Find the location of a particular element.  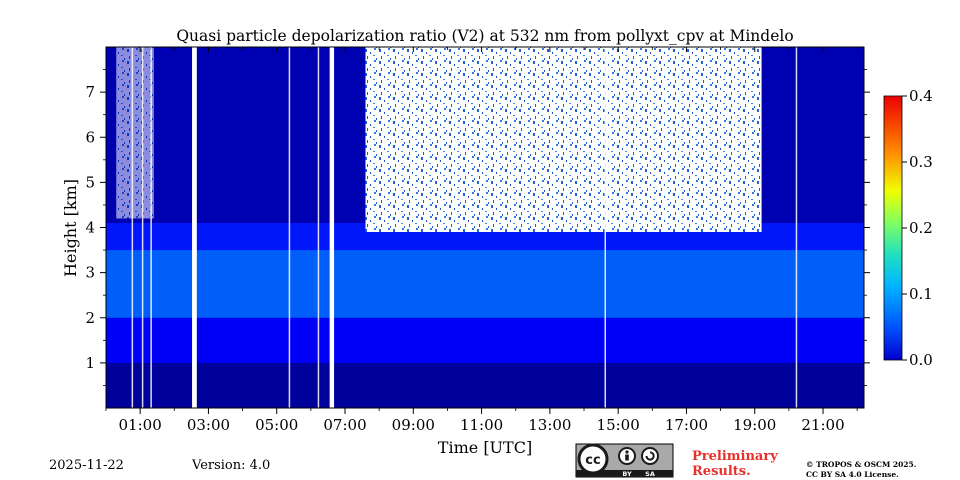

y-axis-label: Height [km] is located at coordinates (70, 228).